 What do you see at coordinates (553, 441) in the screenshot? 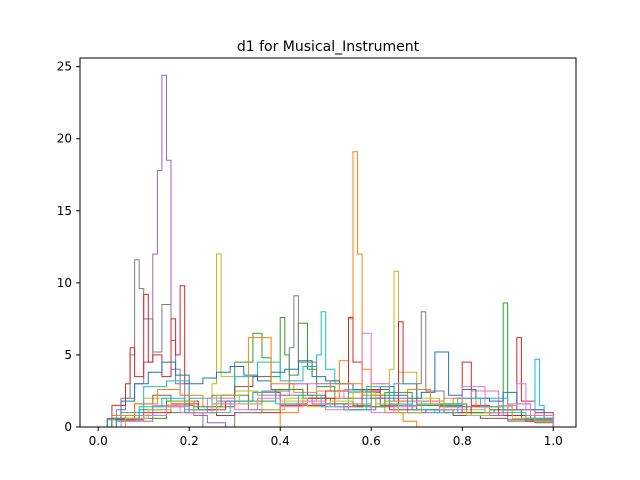
I see `x-tick-label: 1.0` at bounding box center [553, 441].